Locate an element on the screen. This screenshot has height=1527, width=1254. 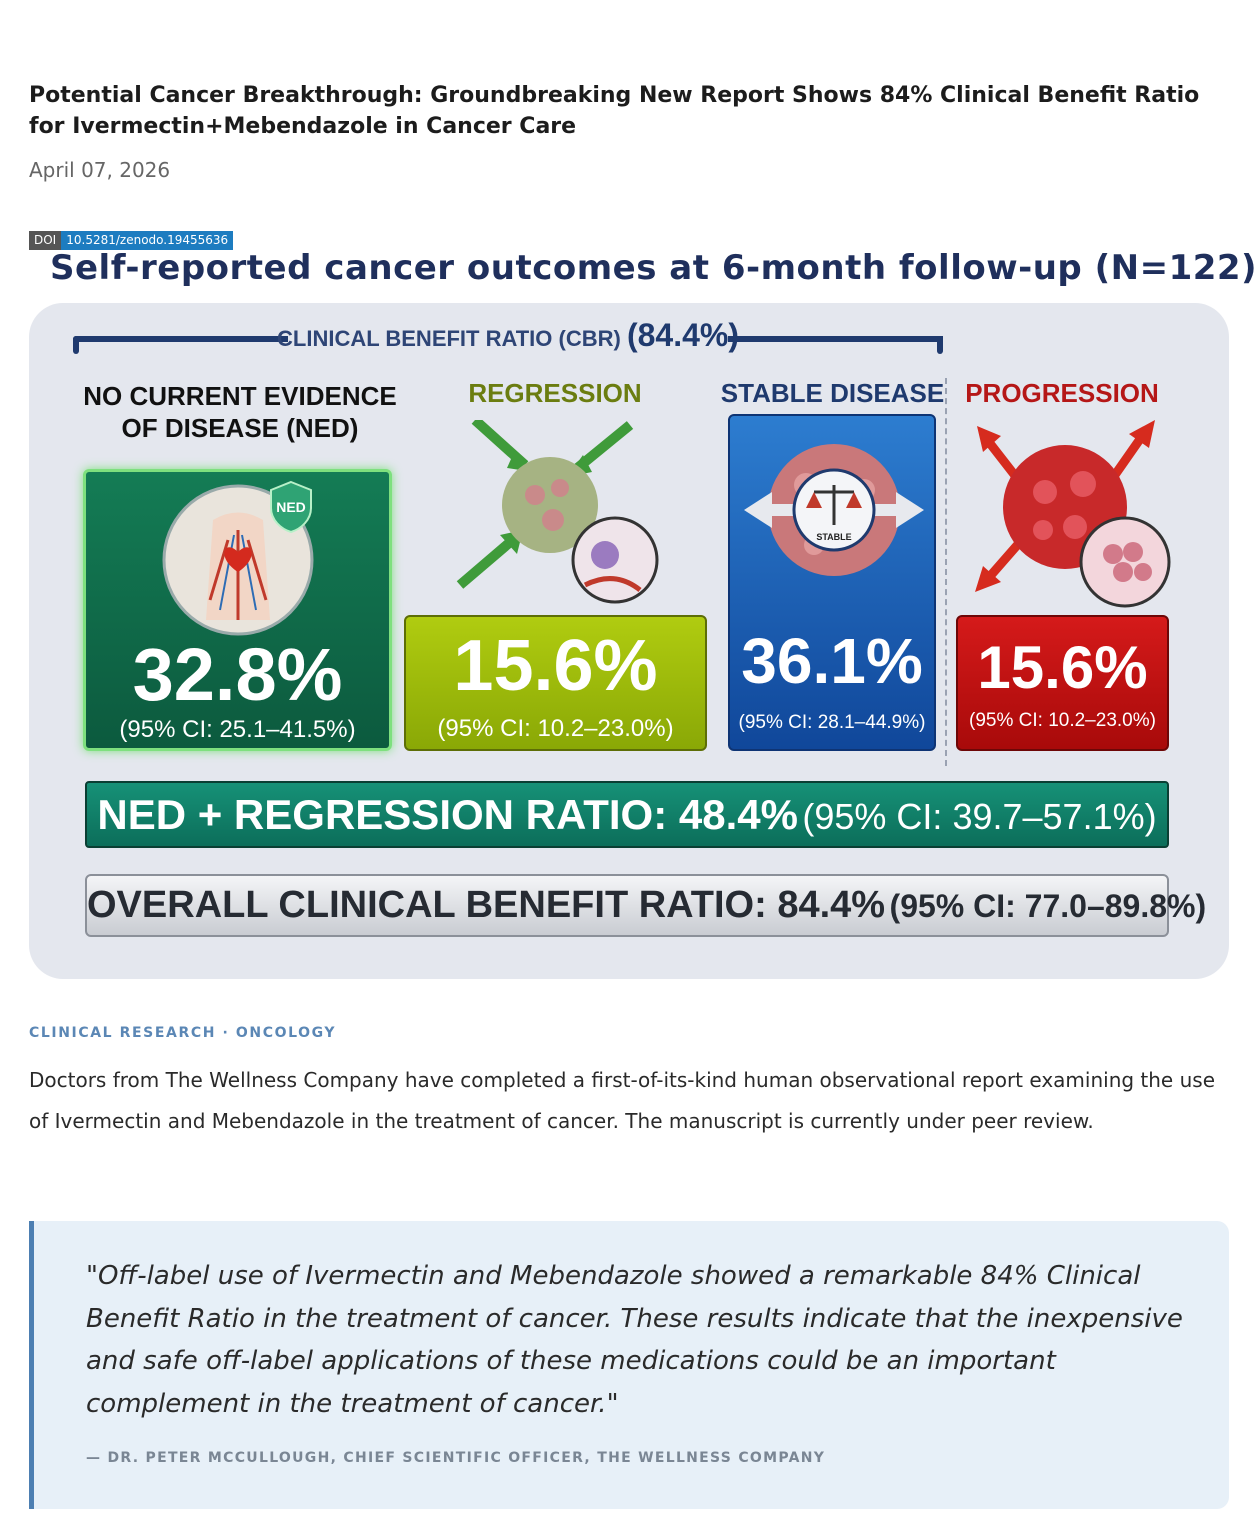
stable-value: 36.1% is located at coordinates (832, 661).